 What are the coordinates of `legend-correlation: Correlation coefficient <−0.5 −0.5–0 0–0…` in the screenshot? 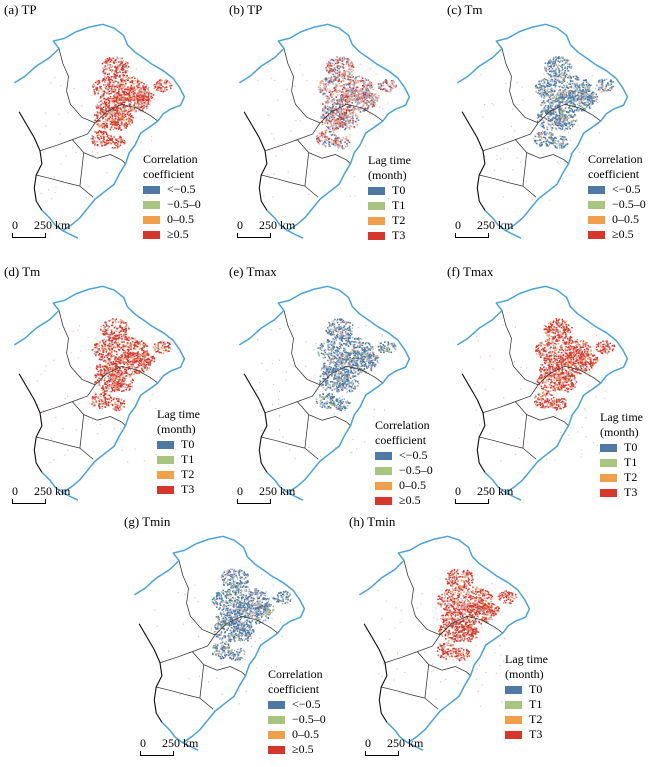 It's located at (404, 462).